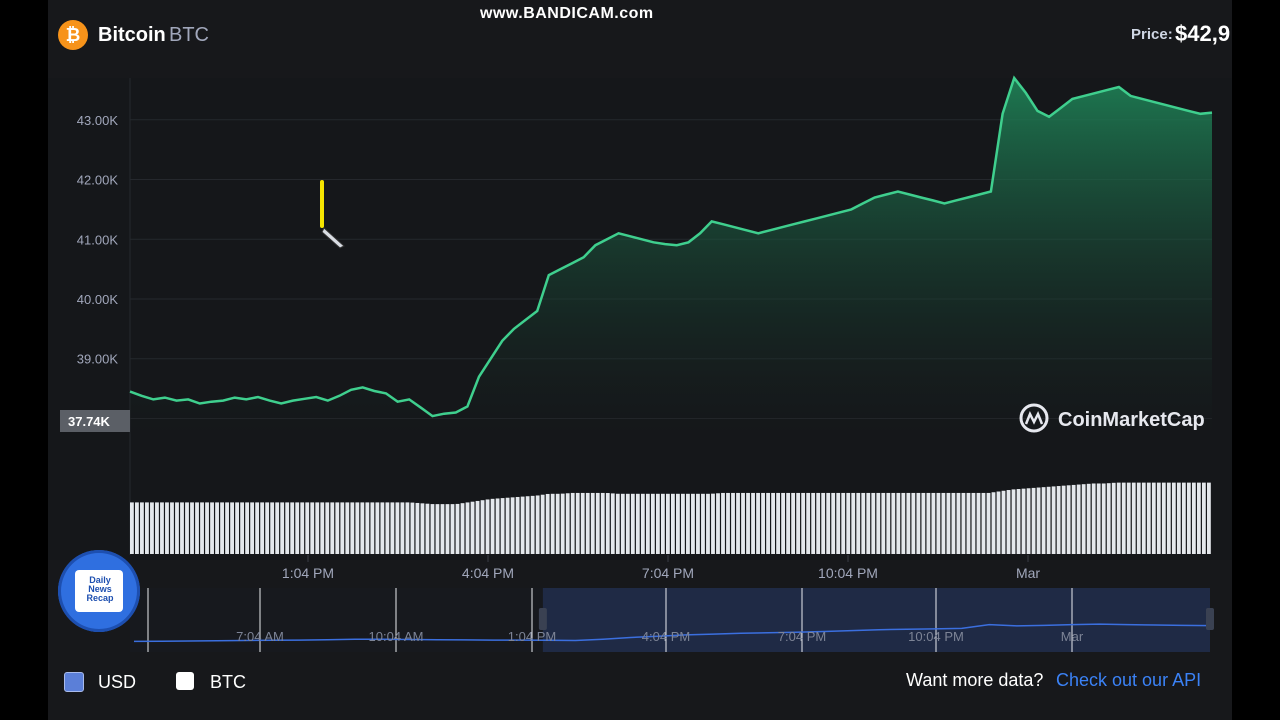 The height and width of the screenshot is (720, 1280). What do you see at coordinates (670, 518) in the screenshot?
I see `volume-bars` at bounding box center [670, 518].